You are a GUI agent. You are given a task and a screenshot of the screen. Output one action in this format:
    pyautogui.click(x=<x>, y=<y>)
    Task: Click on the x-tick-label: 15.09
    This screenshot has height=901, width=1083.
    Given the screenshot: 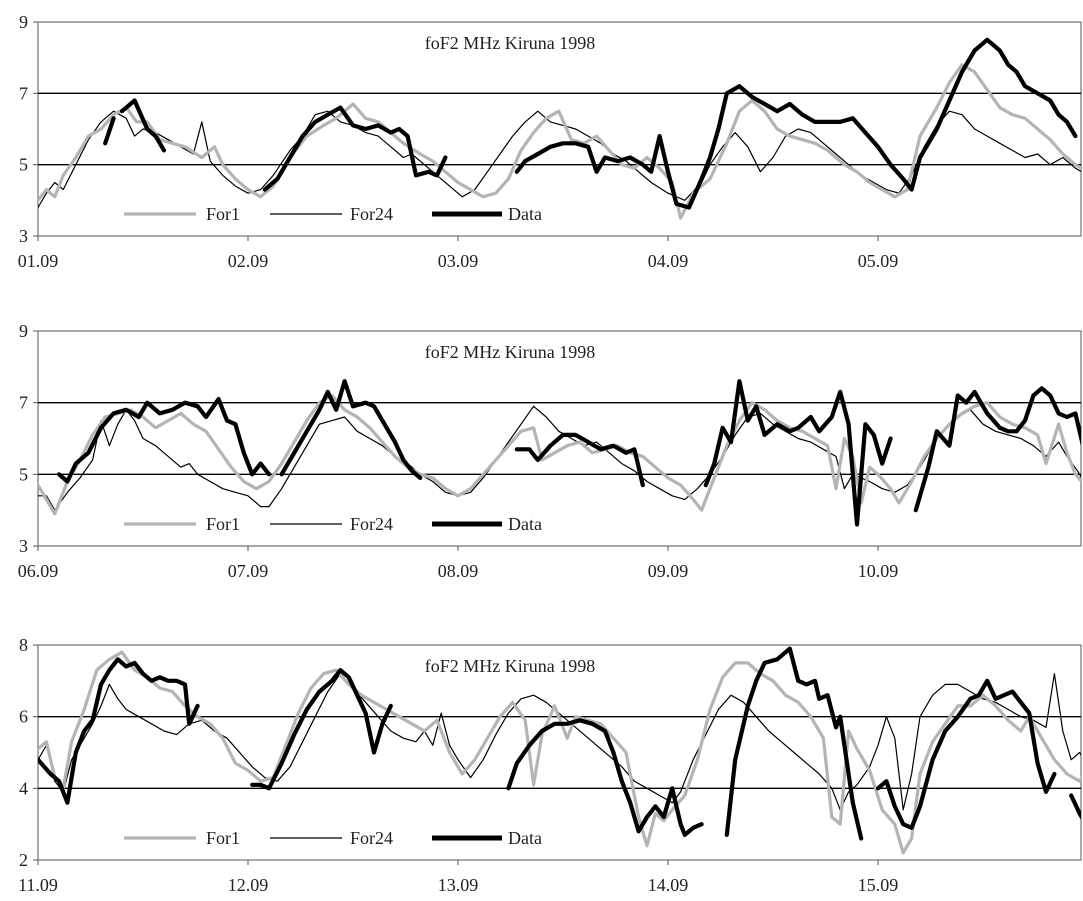 What is the action you would take?
    pyautogui.click(x=878, y=885)
    